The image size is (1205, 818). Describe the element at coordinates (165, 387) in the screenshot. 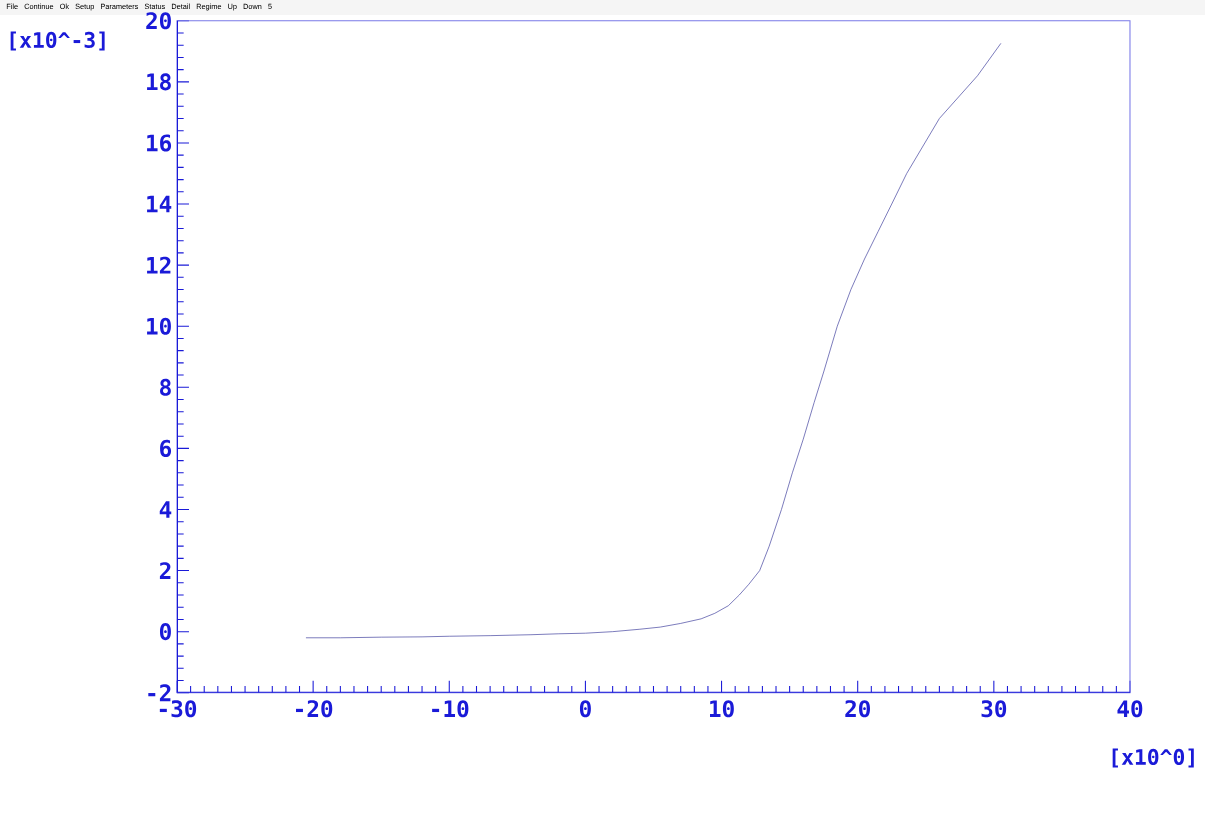

I see `y-tick-label: 8` at that location.